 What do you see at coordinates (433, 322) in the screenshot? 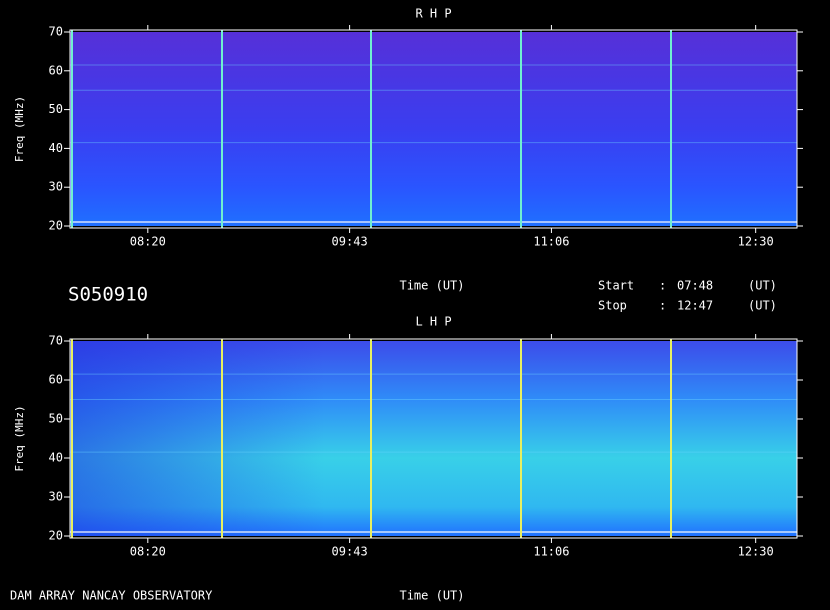
I see `panel-title: L H P` at bounding box center [433, 322].